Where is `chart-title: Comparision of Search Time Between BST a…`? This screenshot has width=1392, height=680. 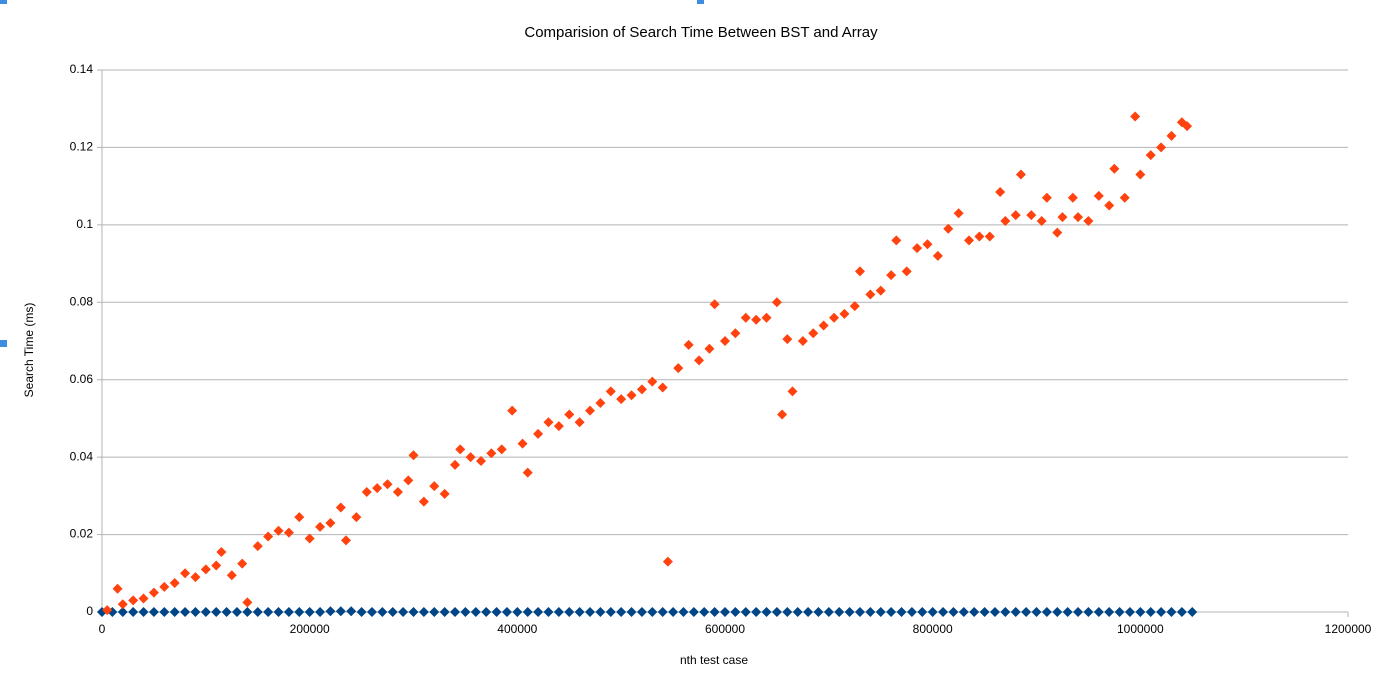
chart-title: Comparision of Search Time Between BST a… is located at coordinates (701, 32).